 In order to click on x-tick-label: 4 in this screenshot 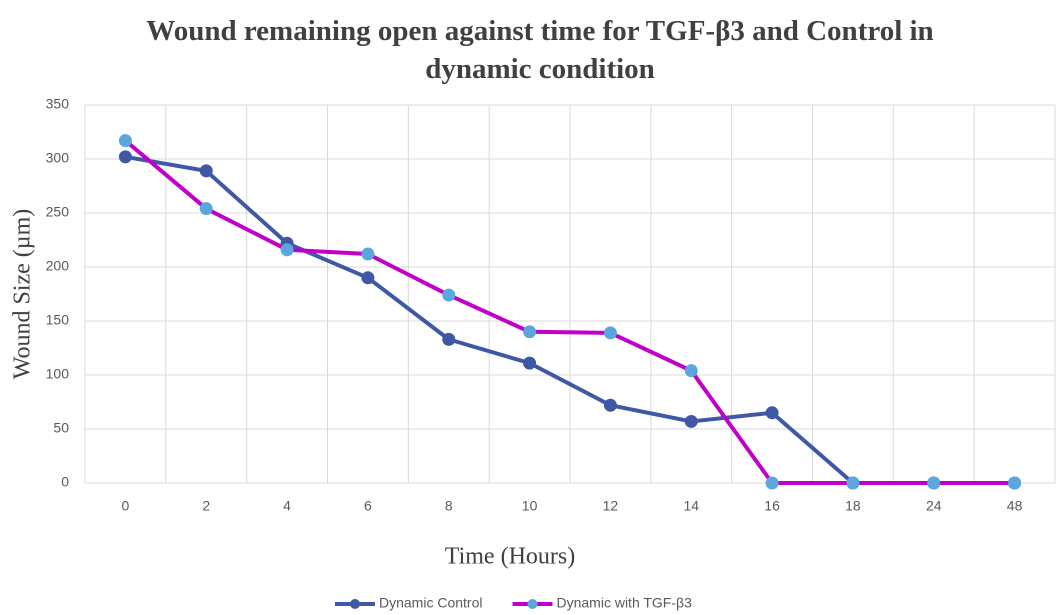, I will do `click(287, 506)`.